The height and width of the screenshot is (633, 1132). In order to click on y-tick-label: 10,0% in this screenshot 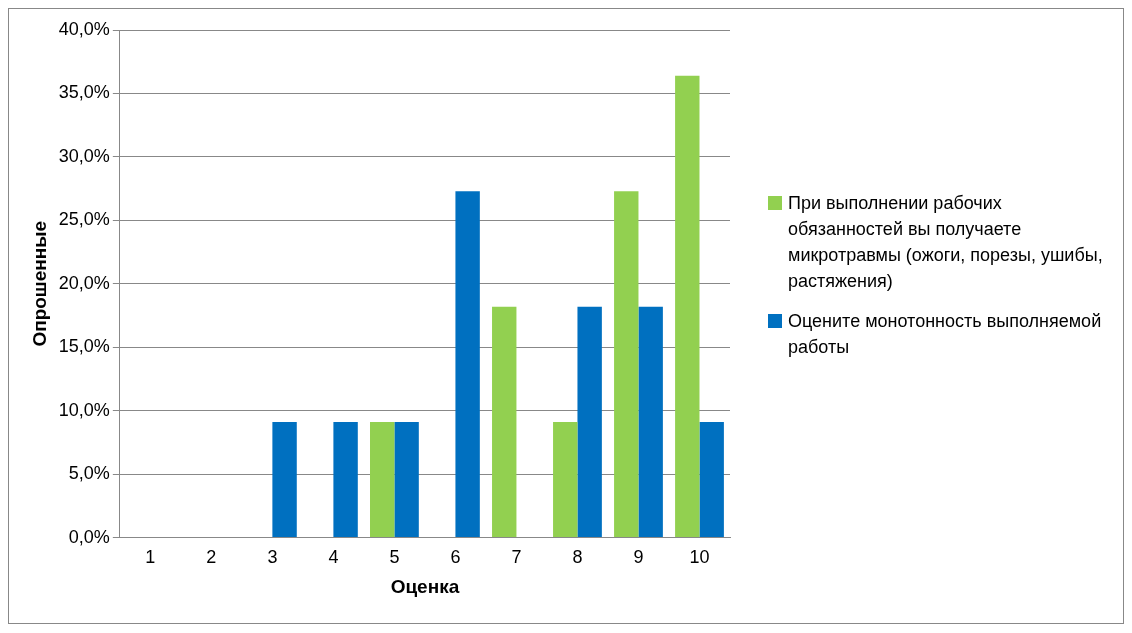, I will do `click(84, 409)`.